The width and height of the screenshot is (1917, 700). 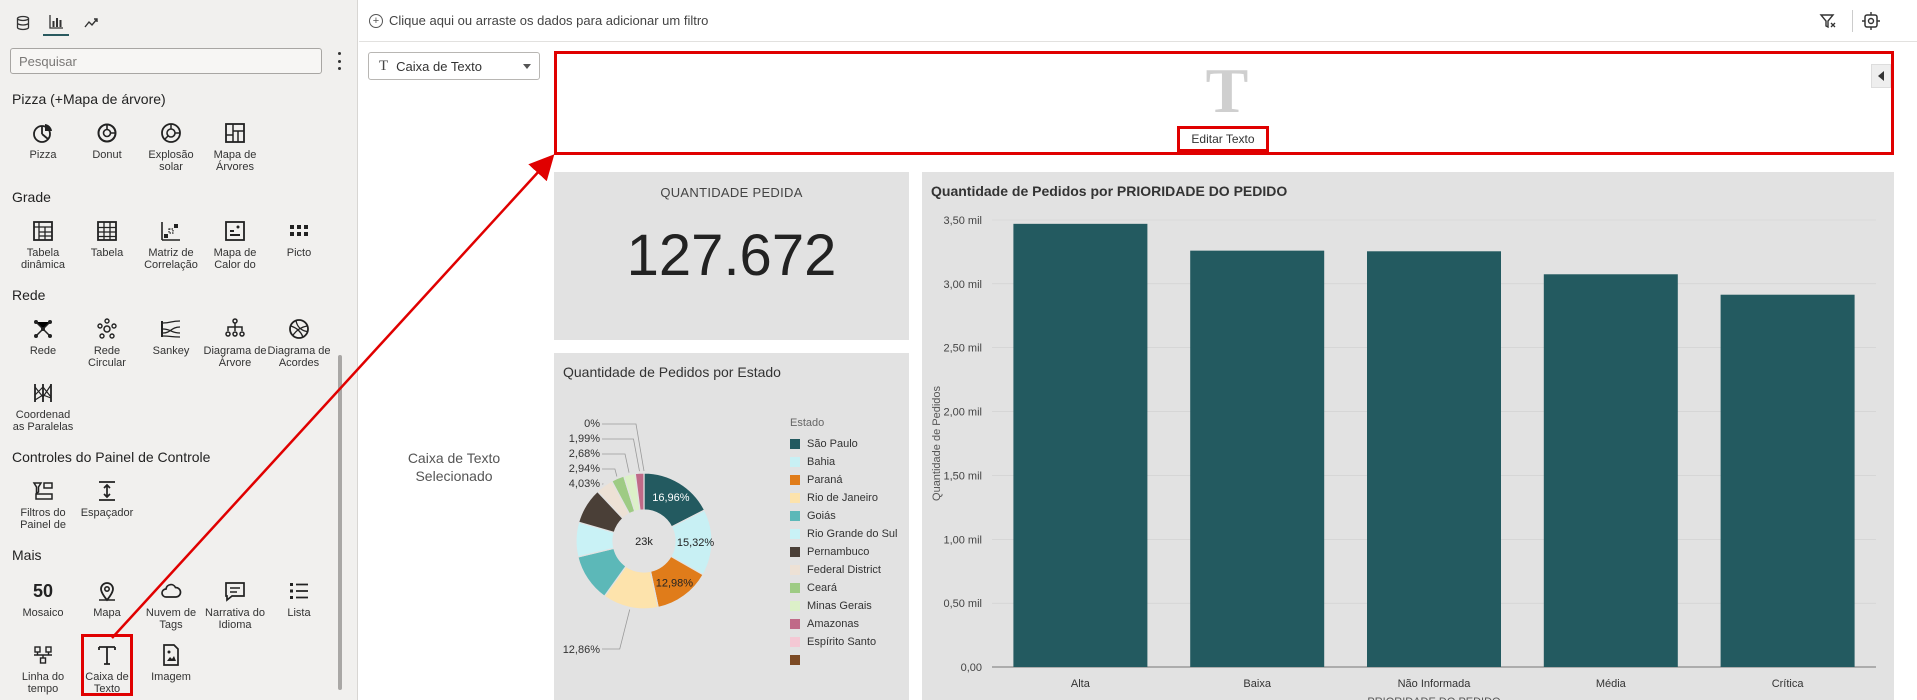 I want to click on pie-icon, so click(x=42, y=133).